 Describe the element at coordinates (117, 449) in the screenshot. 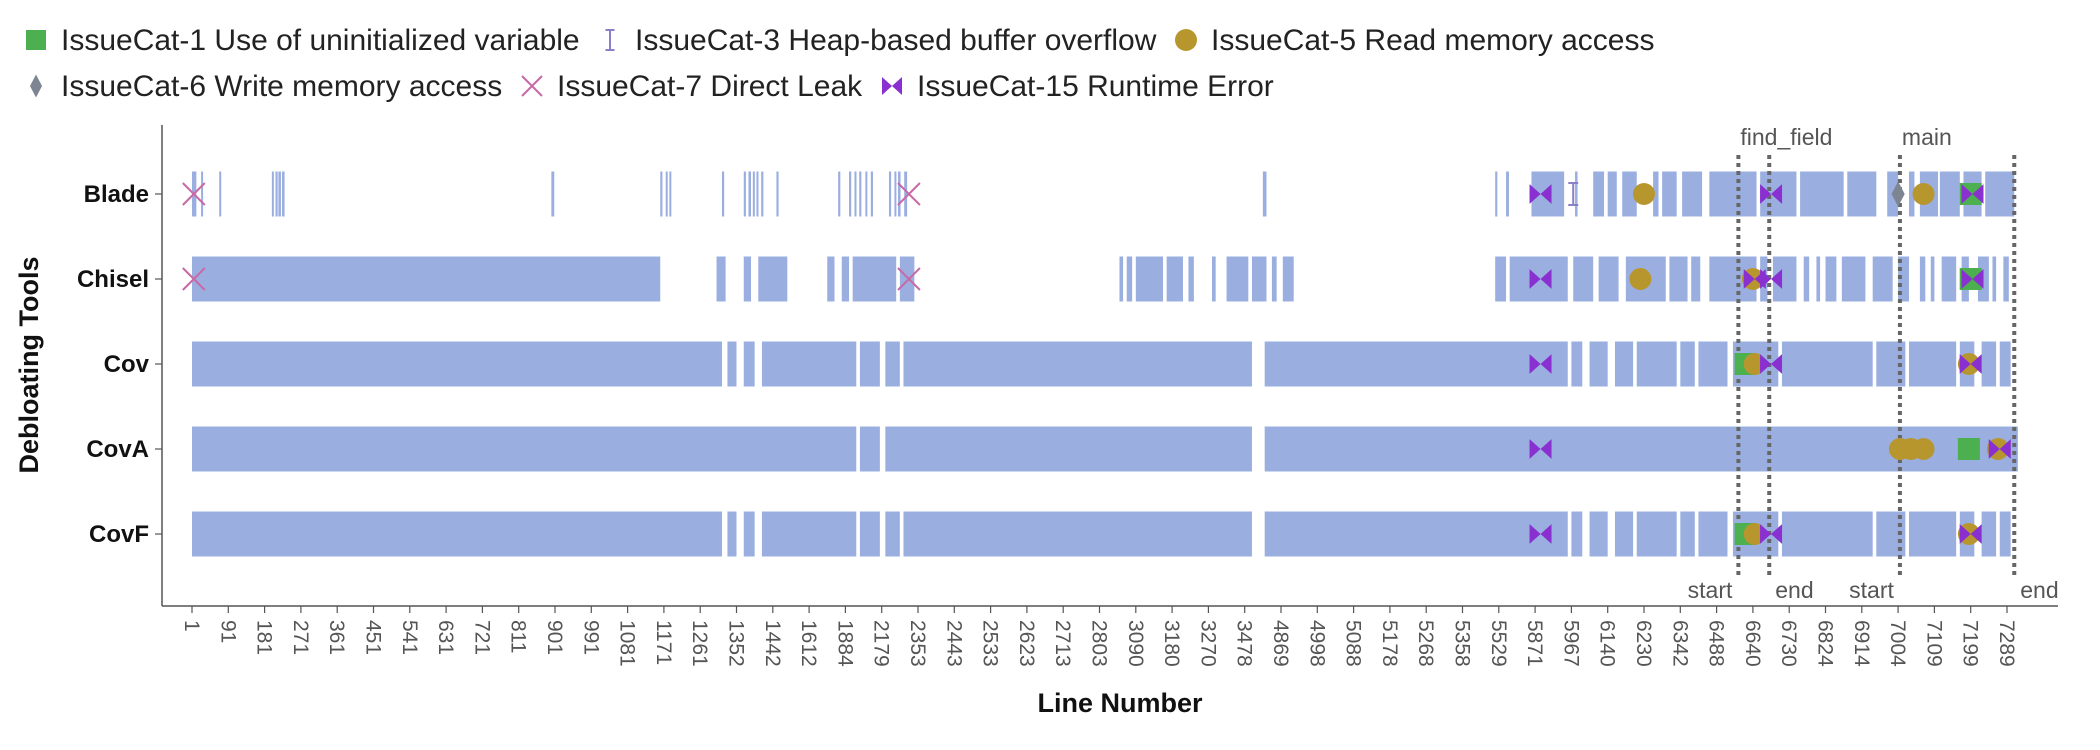

I see `tool-label: CovA` at that location.